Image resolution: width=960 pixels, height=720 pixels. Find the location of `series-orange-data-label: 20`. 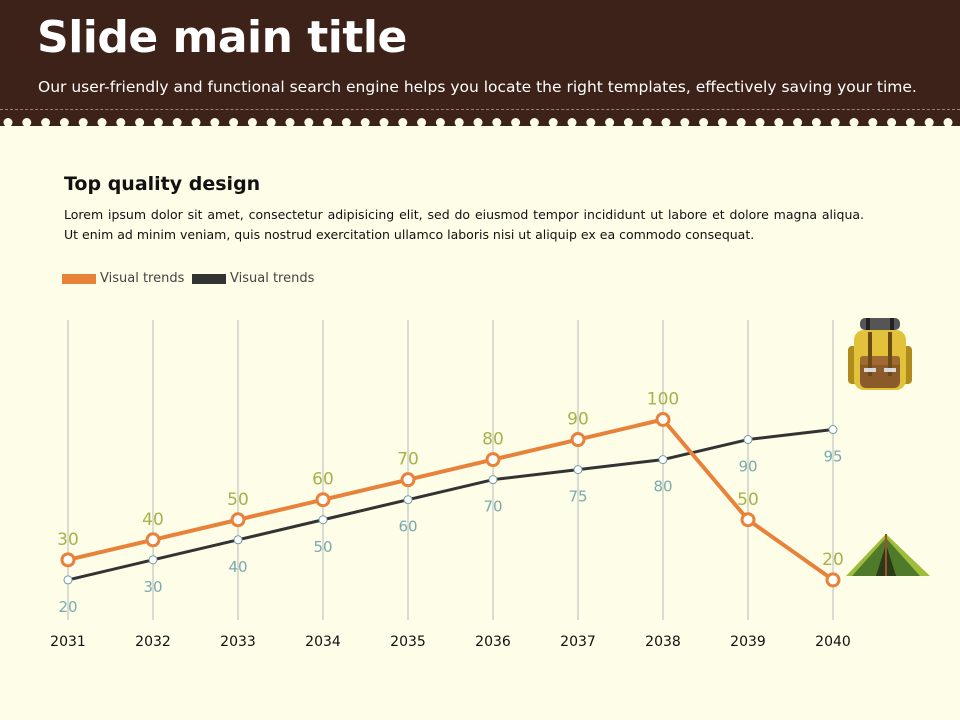

series-orange-data-label: 20 is located at coordinates (833, 560).